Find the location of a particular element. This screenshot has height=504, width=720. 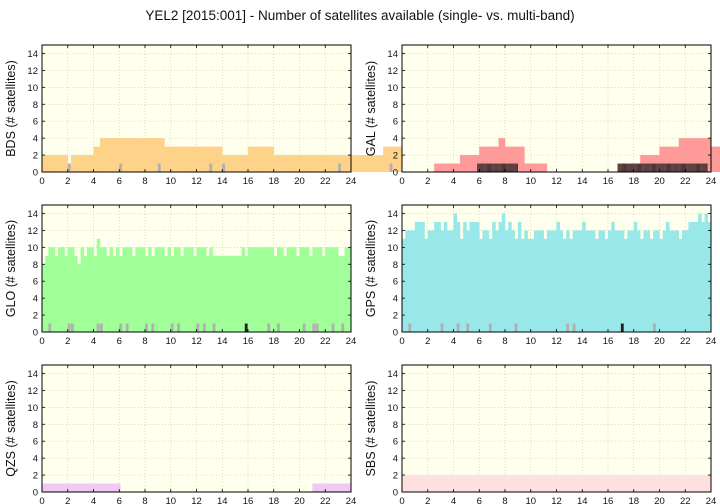

glo-y-tick-label: 2 is located at coordinates (35, 316).